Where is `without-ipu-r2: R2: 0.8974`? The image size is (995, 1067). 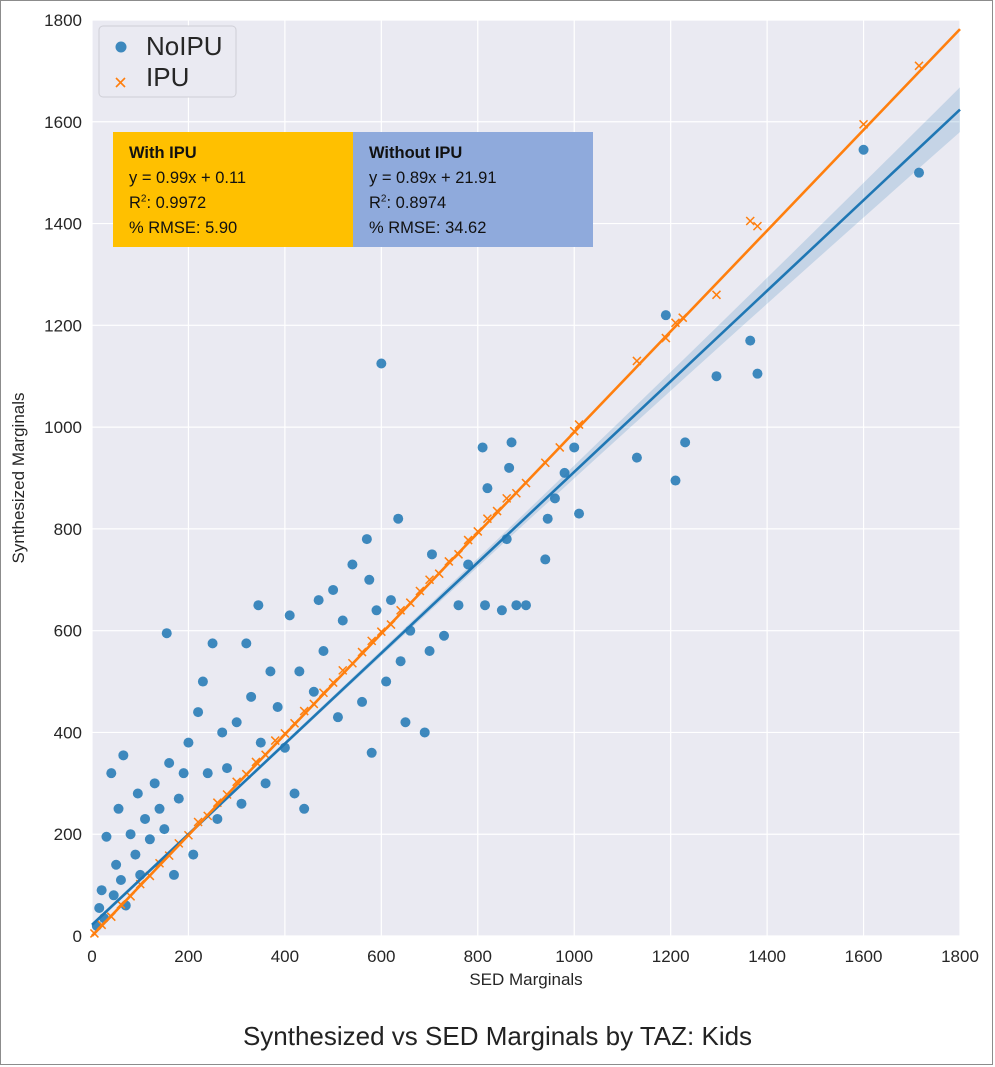 without-ipu-r2: R2: 0.8974 is located at coordinates (408, 202).